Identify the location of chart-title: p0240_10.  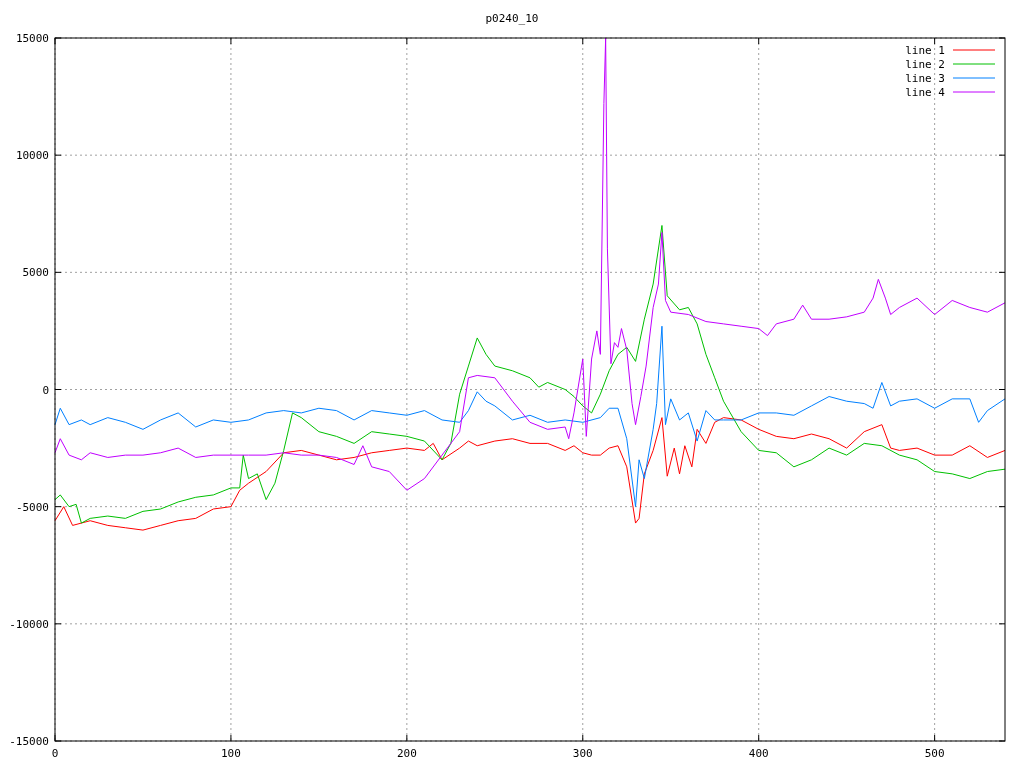
(512, 18).